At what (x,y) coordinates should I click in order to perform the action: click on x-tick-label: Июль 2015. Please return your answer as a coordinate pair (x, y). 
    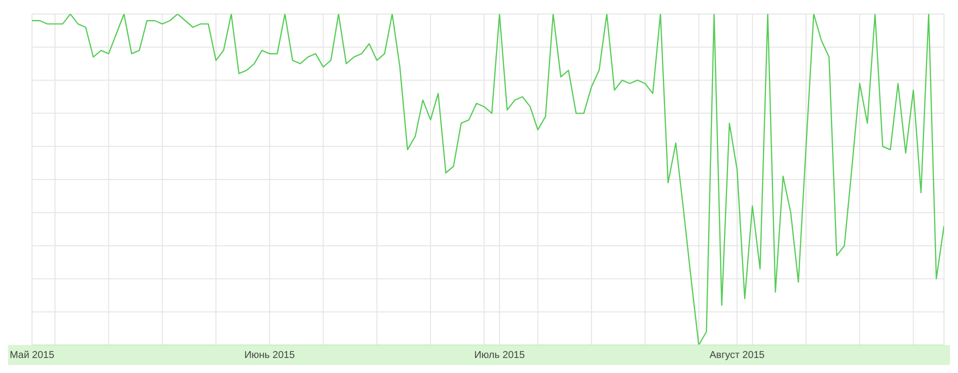
    Looking at the image, I should click on (500, 355).